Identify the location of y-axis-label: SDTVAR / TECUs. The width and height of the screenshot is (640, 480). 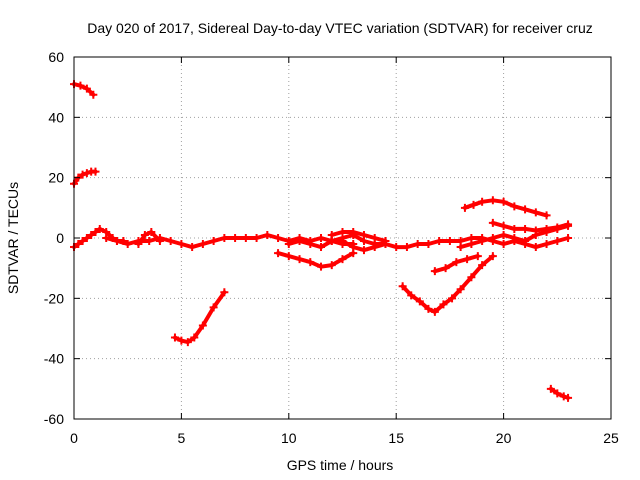
(13, 238).